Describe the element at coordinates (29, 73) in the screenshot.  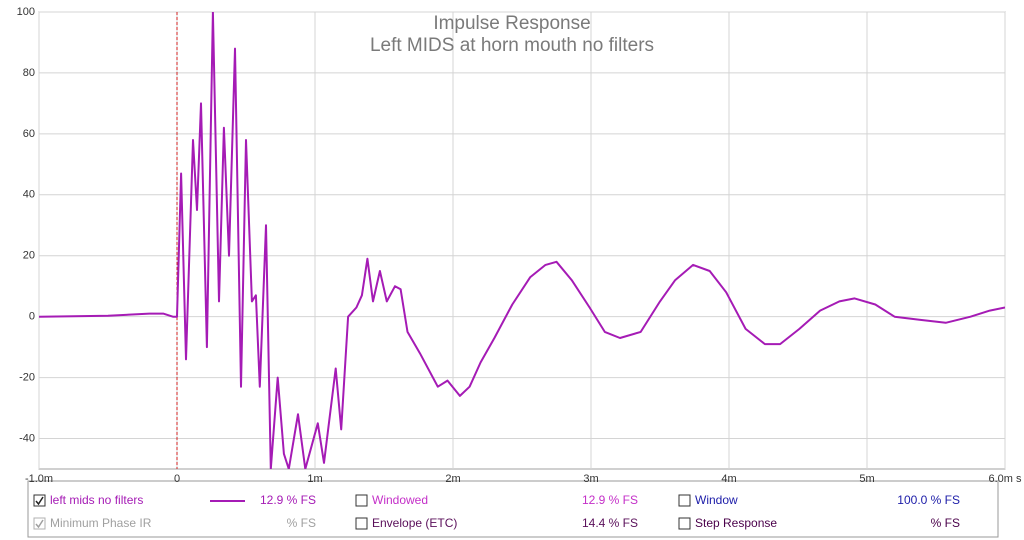
I see `y-tick-label: 80` at that location.